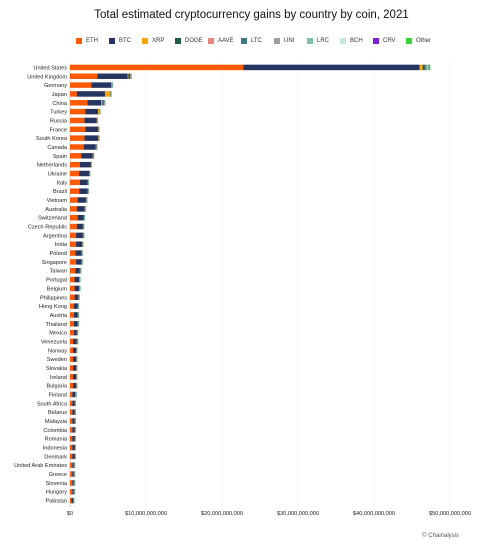 The height and width of the screenshot is (548, 503). Describe the element at coordinates (72, 324) in the screenshot. I see `bar-thailand-eth` at that location.